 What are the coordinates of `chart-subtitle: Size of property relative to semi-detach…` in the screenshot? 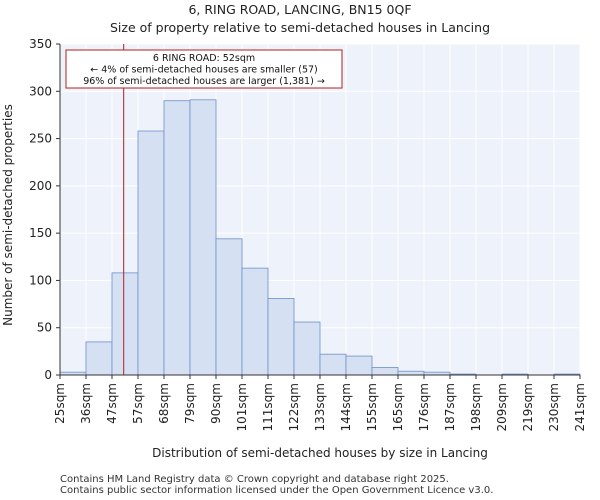 It's located at (300, 27).